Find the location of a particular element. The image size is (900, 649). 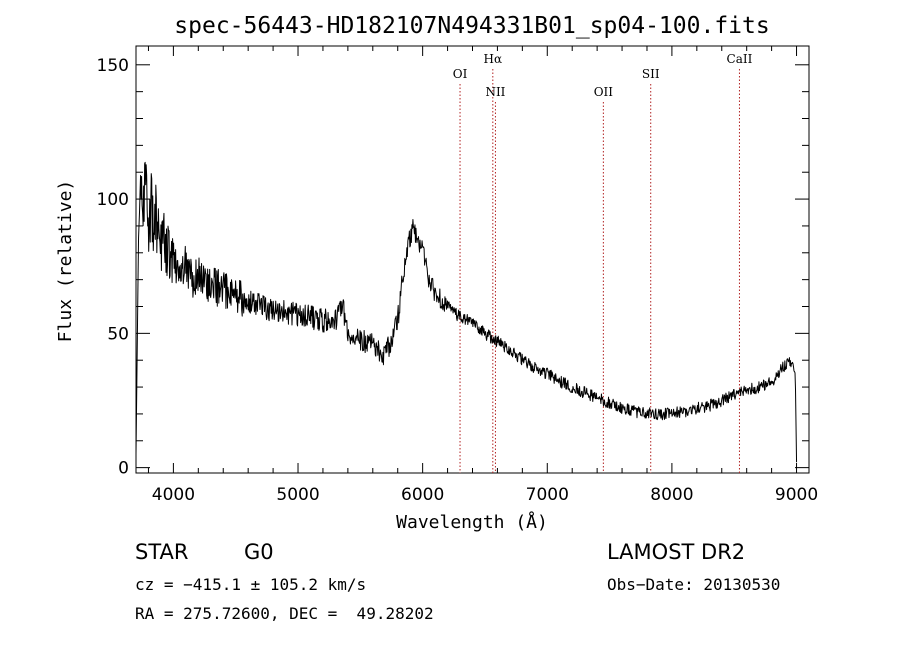

obs-date-text: Obs−Date: 20130530 is located at coordinates (693, 584).